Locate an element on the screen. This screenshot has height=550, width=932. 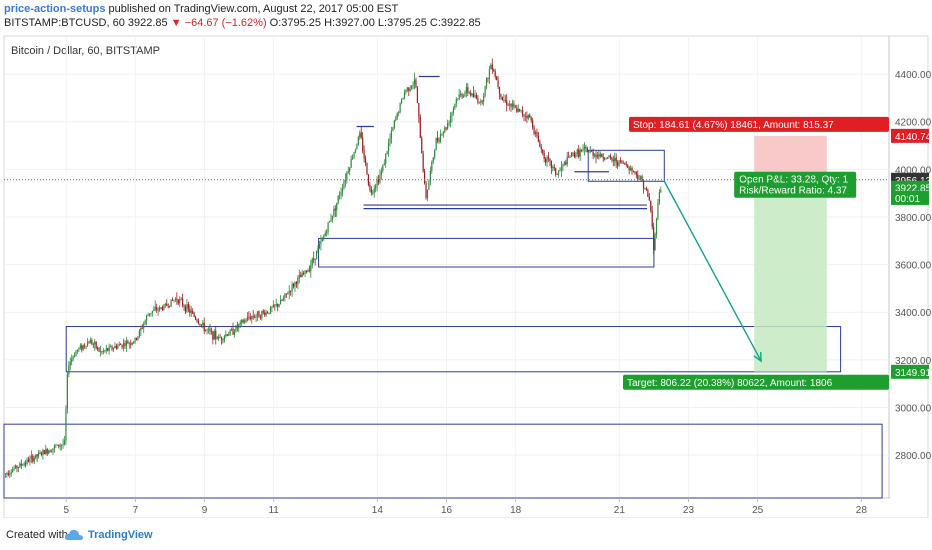
price-tick-label: 3400.00 is located at coordinates (913, 313).